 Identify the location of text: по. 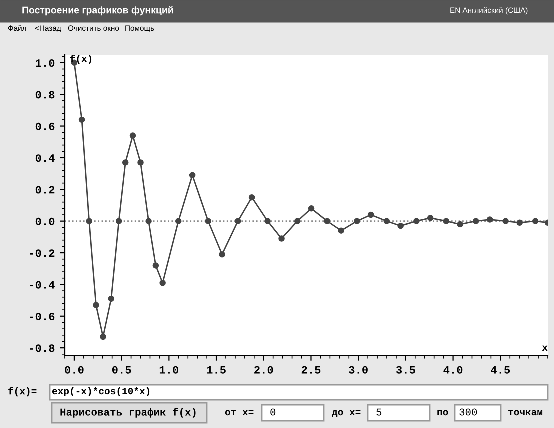
(443, 413).